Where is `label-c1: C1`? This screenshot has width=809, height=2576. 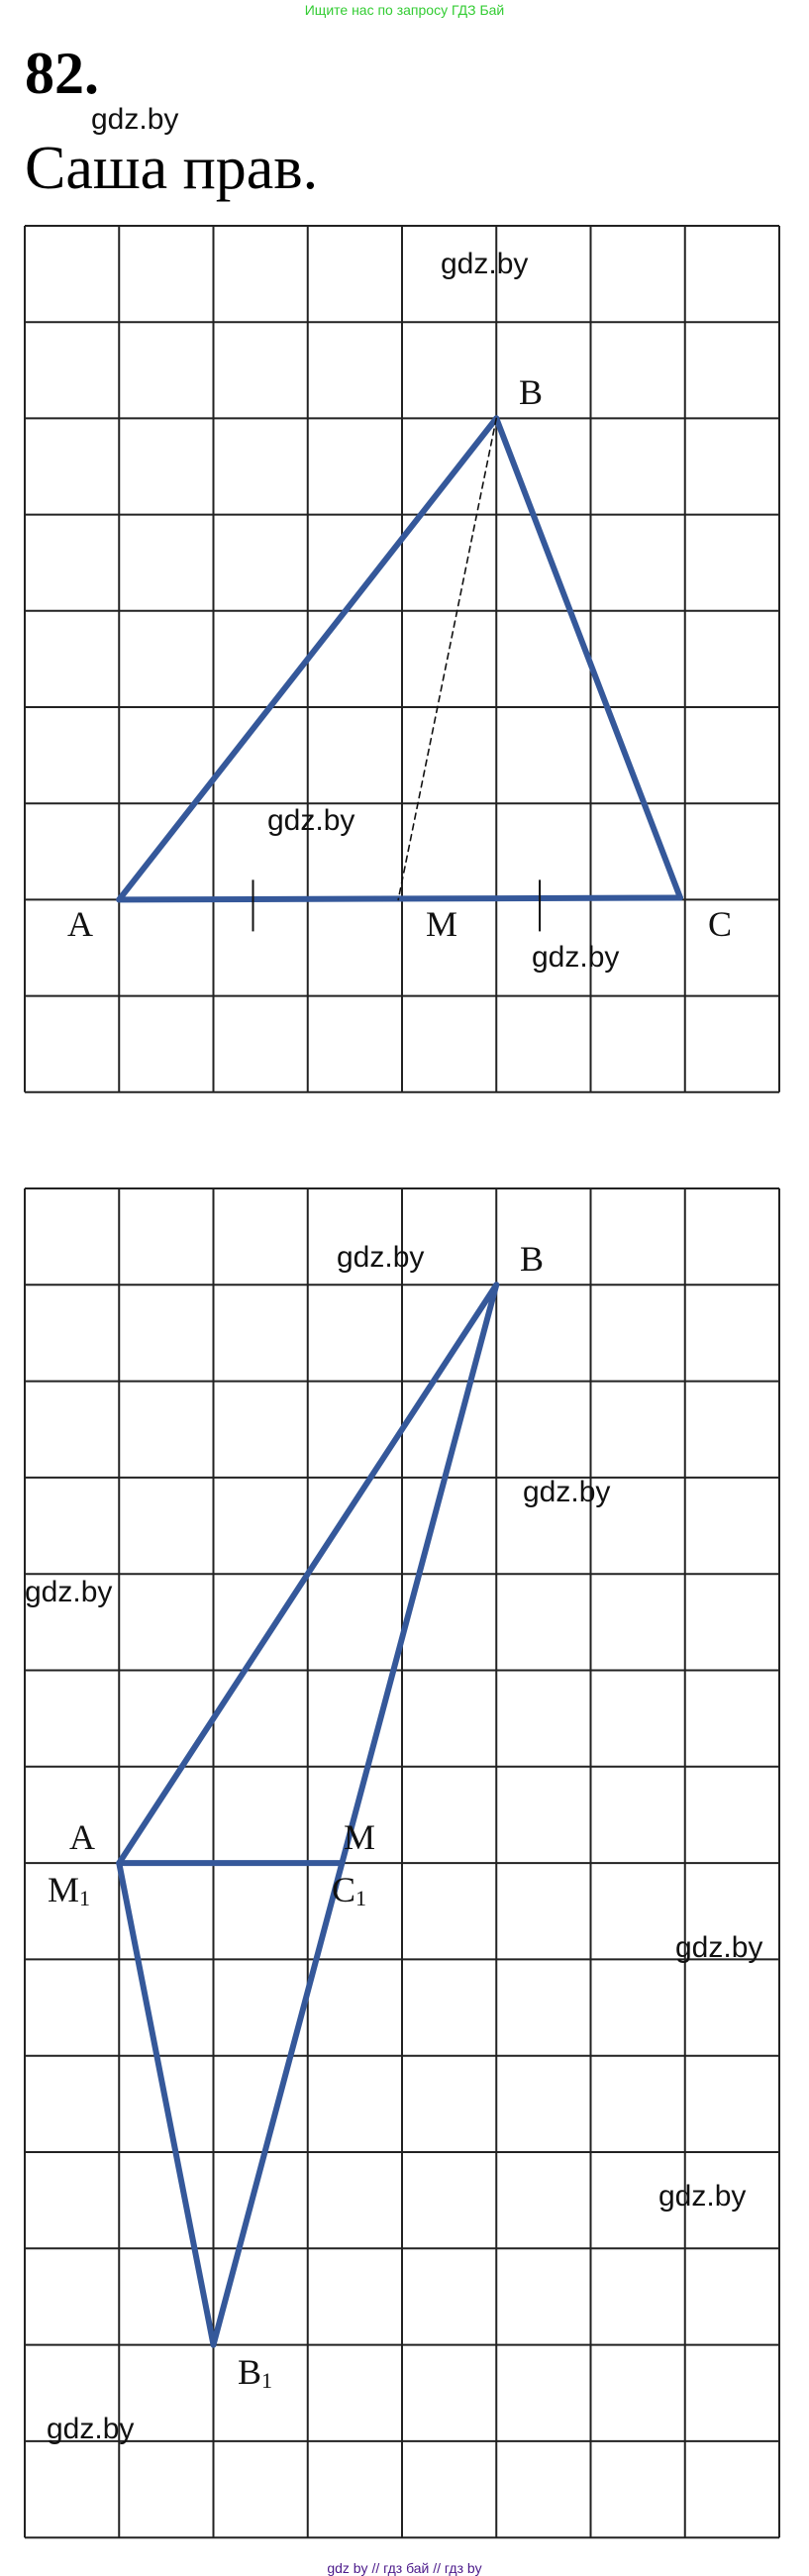 label-c1: C1 is located at coordinates (349, 1890).